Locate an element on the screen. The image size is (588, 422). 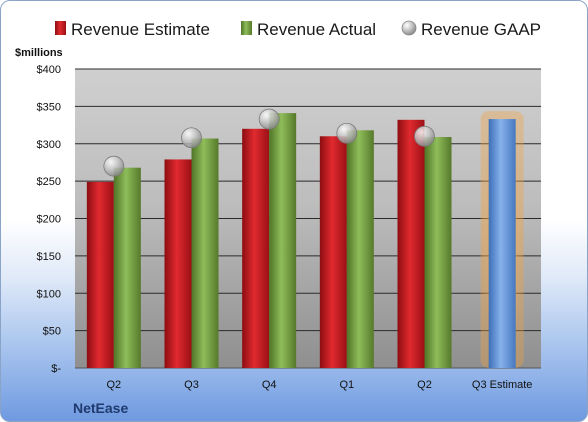
x-category-label: Q4 is located at coordinates (269, 385).